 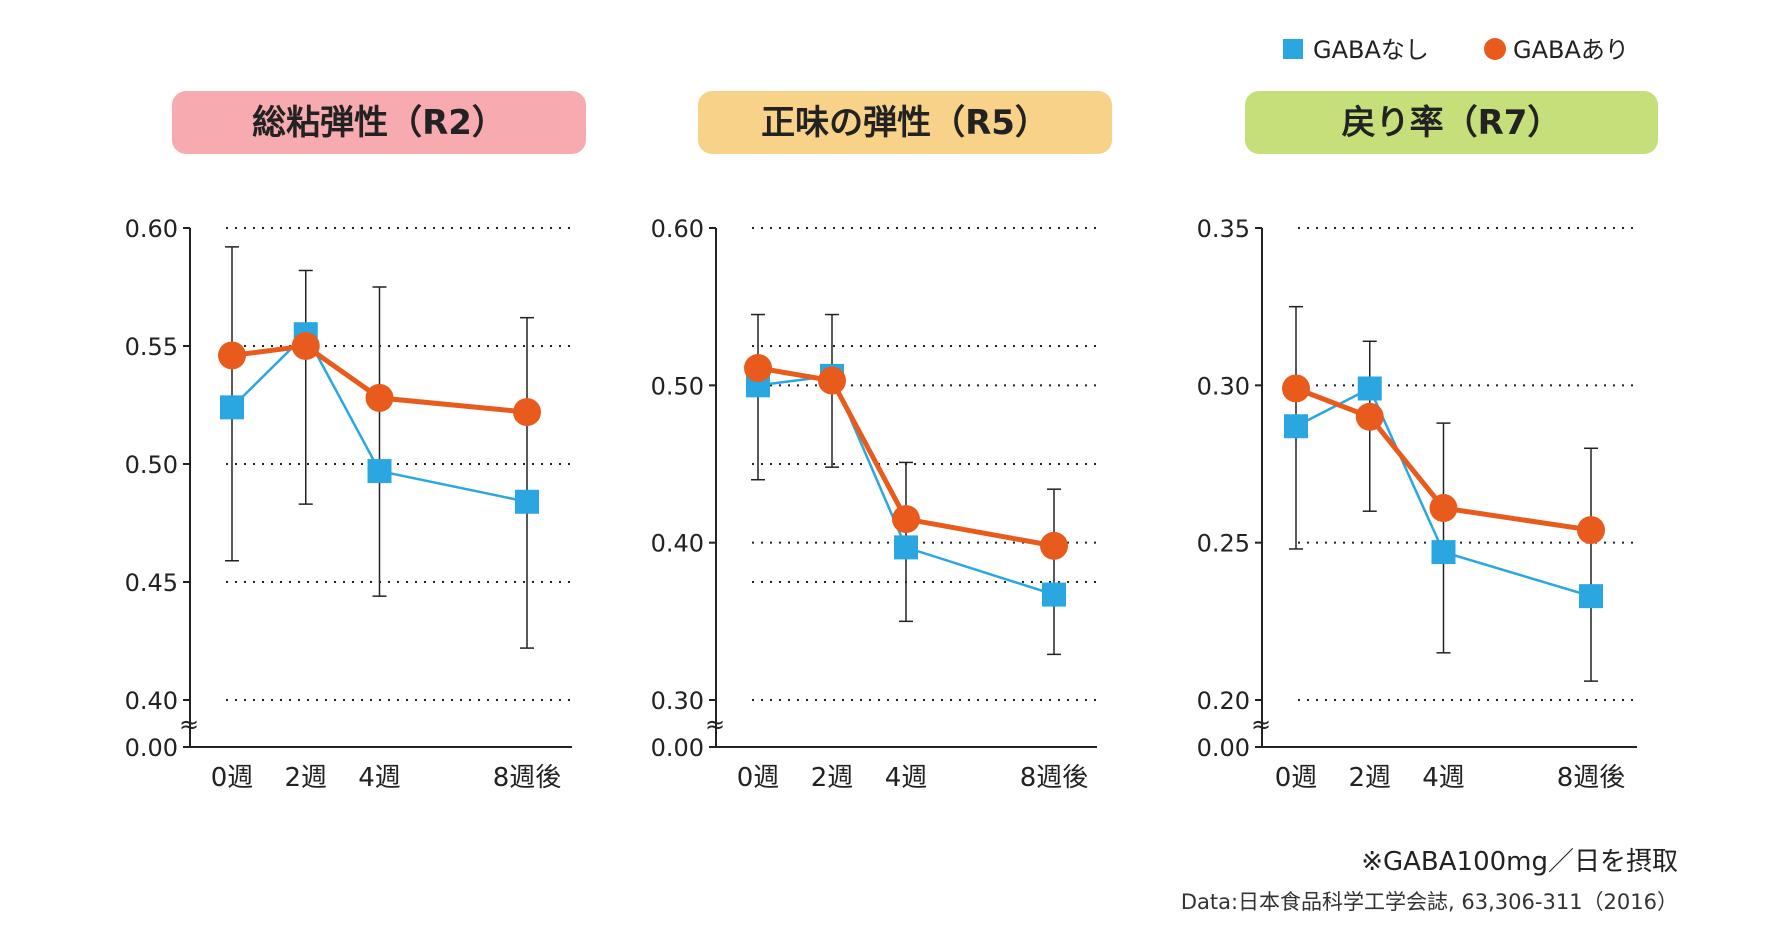 What do you see at coordinates (1519, 862) in the screenshot?
I see `dose-note: ※GABA100mg／日を摂取` at bounding box center [1519, 862].